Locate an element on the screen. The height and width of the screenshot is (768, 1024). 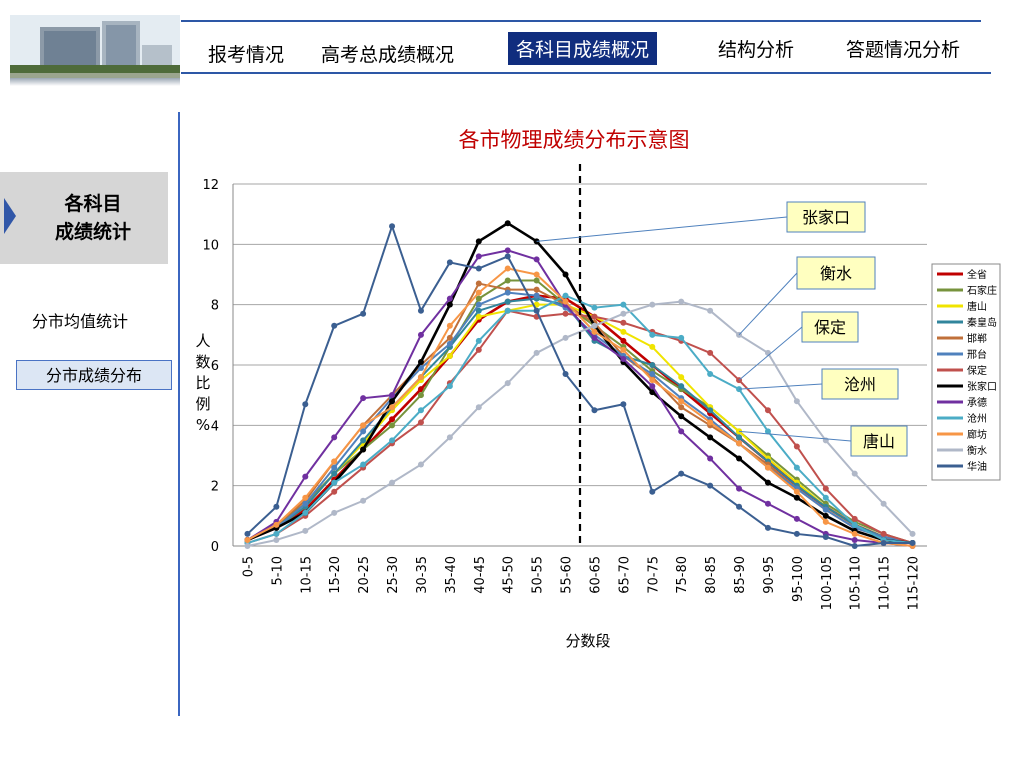
legend-label: 秦皇岛 is located at coordinates (982, 322).